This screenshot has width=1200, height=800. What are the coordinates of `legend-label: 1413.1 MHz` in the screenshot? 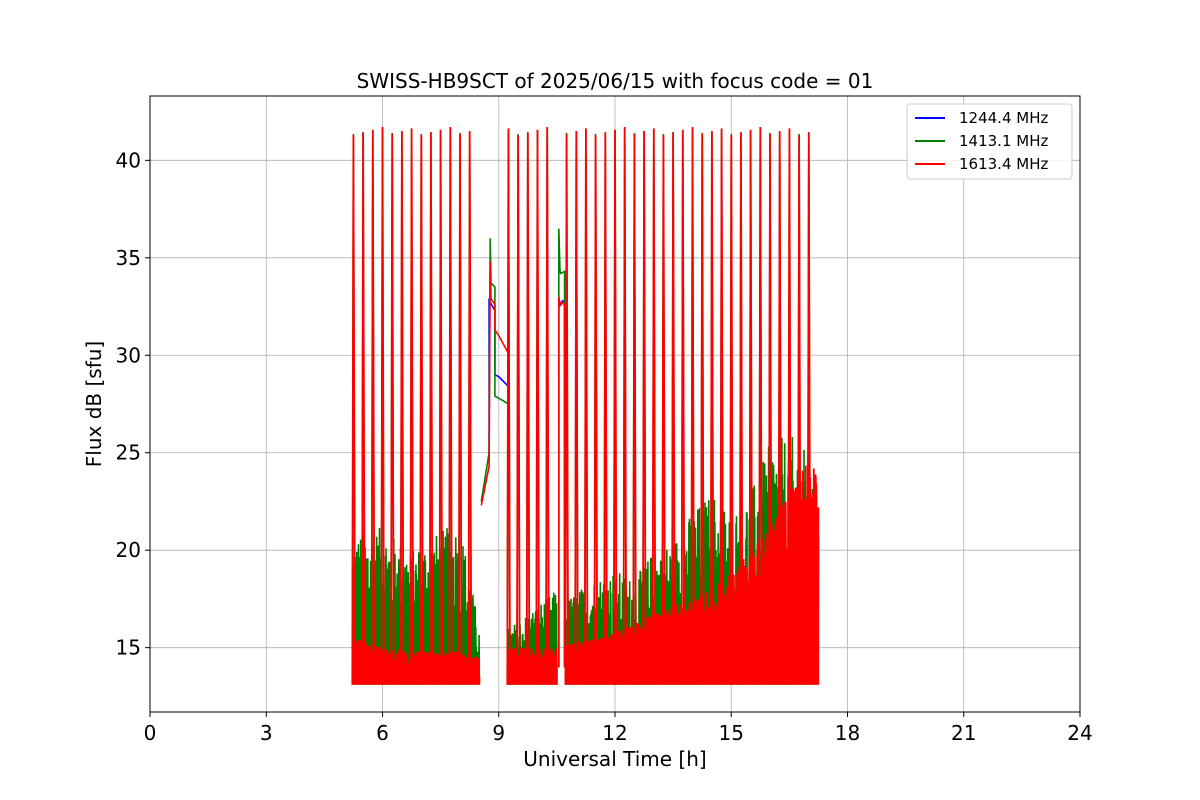 It's located at (1003, 141).